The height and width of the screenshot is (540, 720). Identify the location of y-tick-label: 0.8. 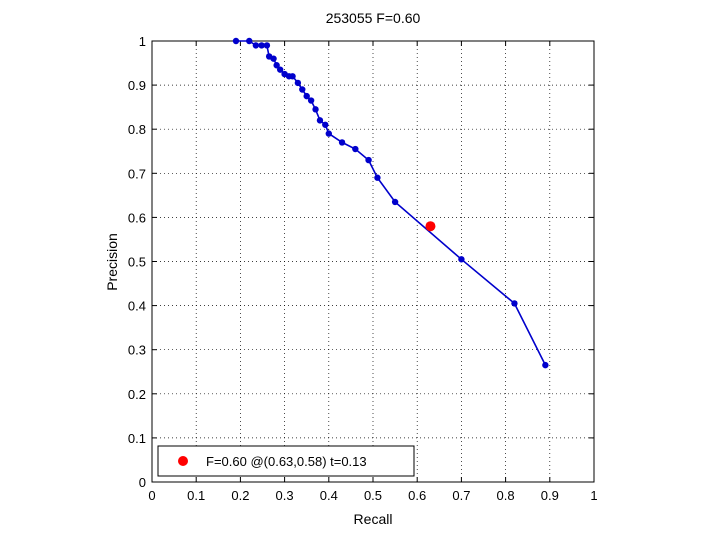
(137, 129).